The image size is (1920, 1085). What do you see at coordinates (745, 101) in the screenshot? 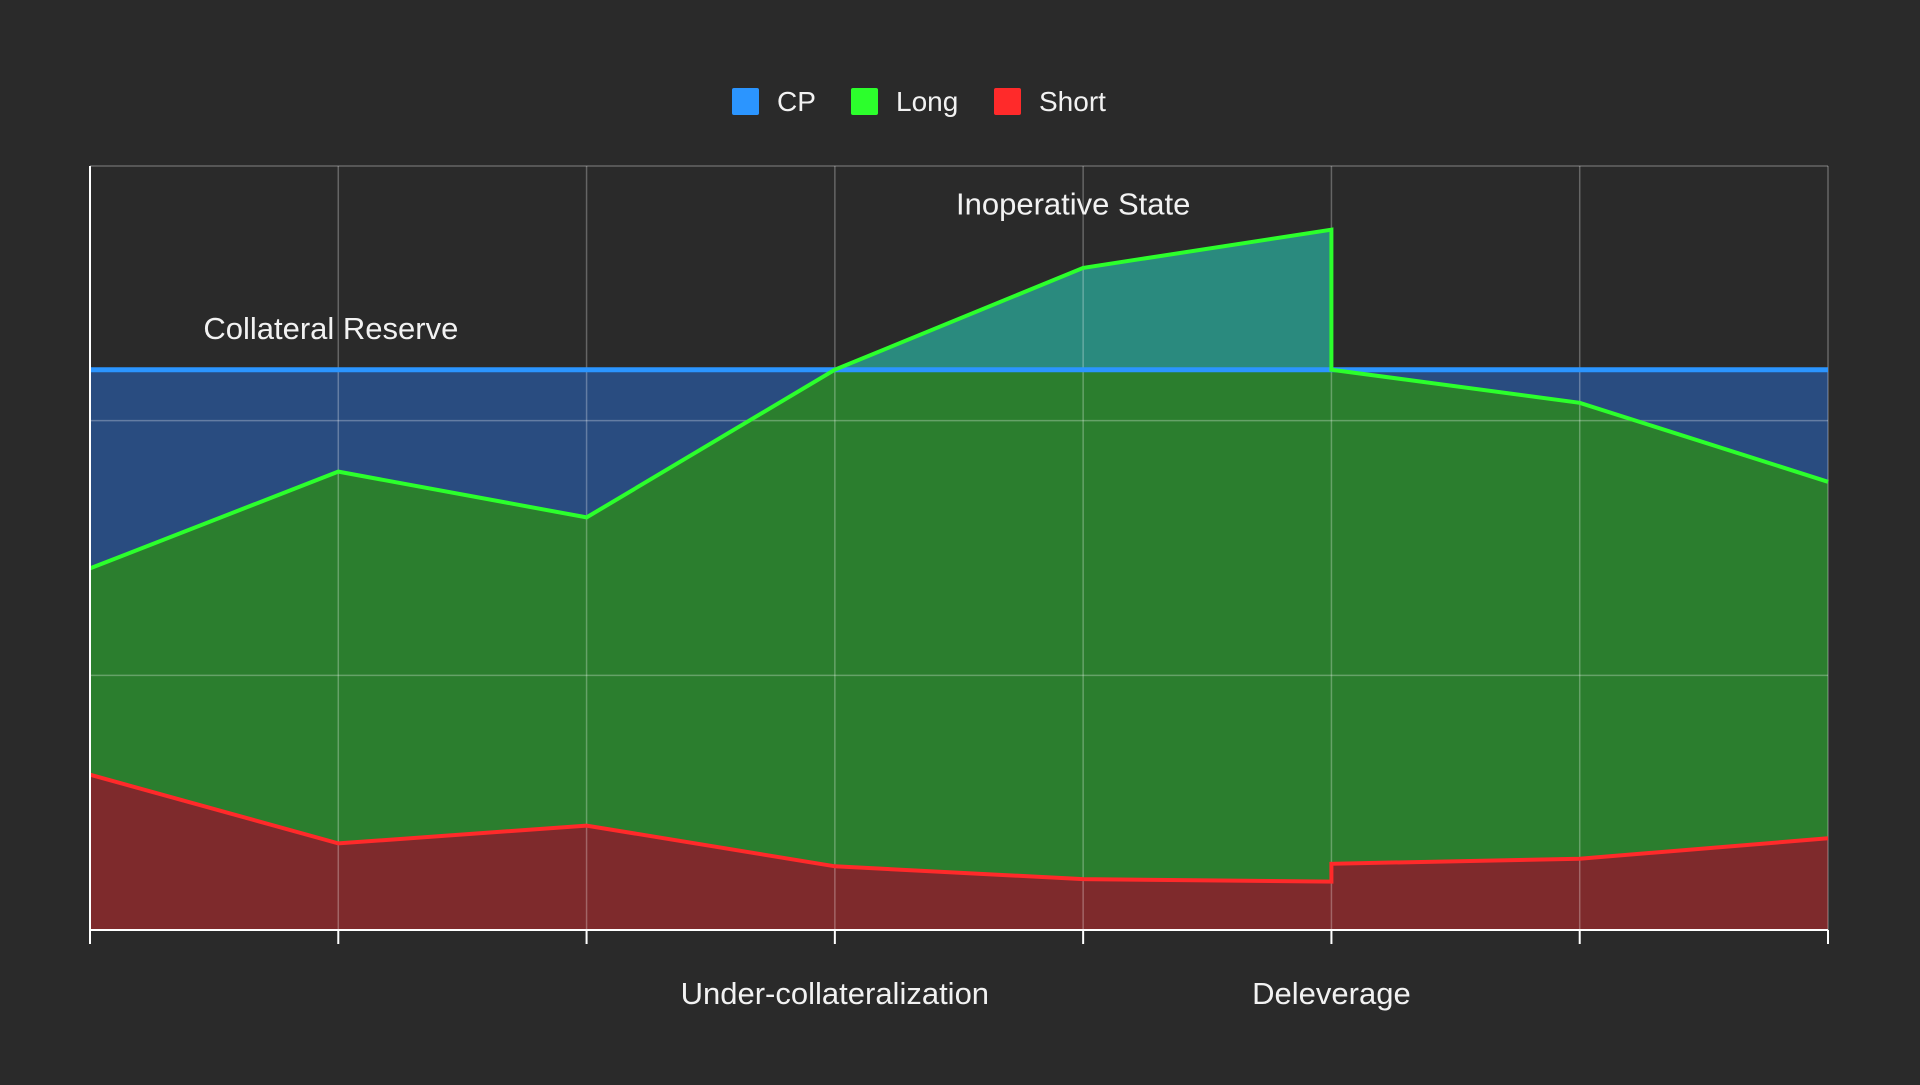
I see `legend-swatch-cp` at bounding box center [745, 101].